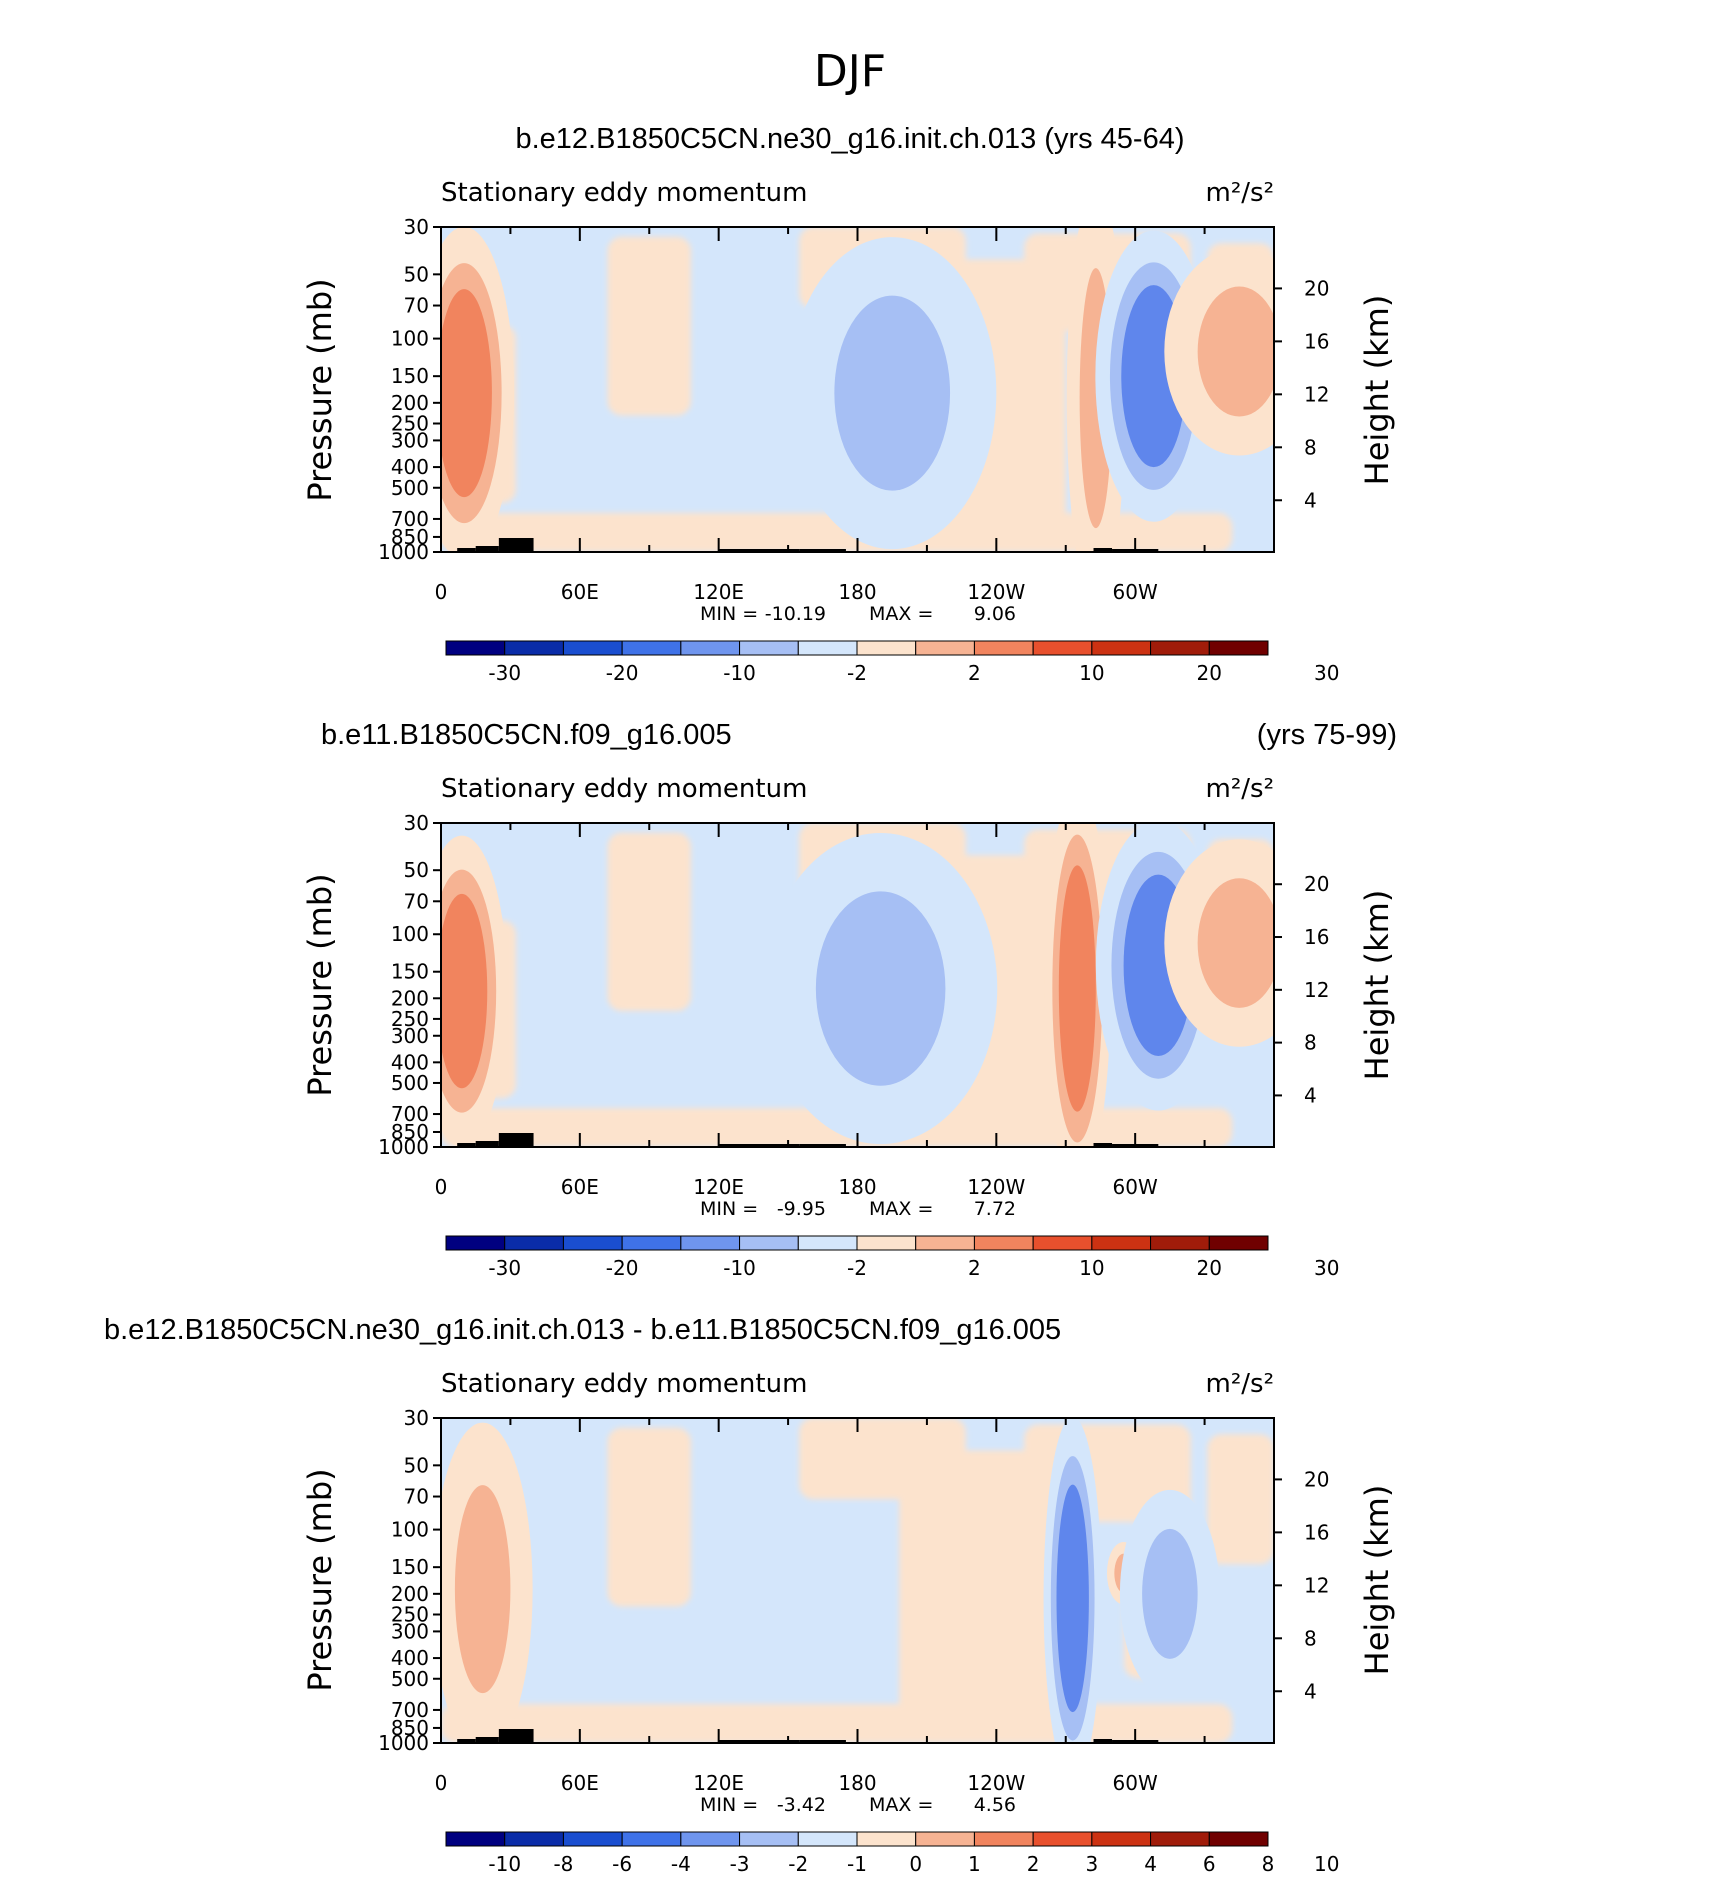 This screenshot has height=1900, width=1710. Describe the element at coordinates (410, 339) in the screenshot. I see `pressure-tick-label: 100` at that location.